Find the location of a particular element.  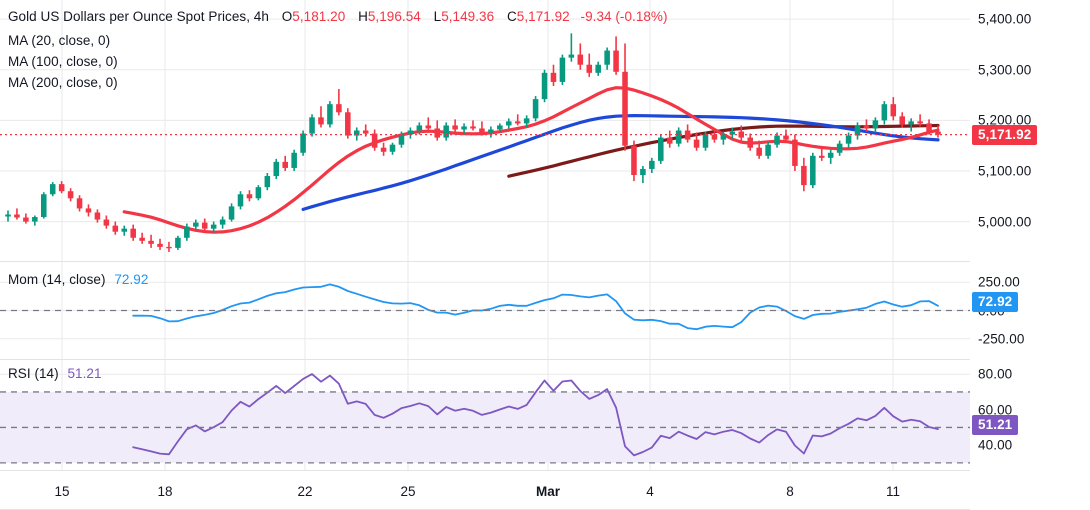

panel-separator-bottom is located at coordinates (545, 470).